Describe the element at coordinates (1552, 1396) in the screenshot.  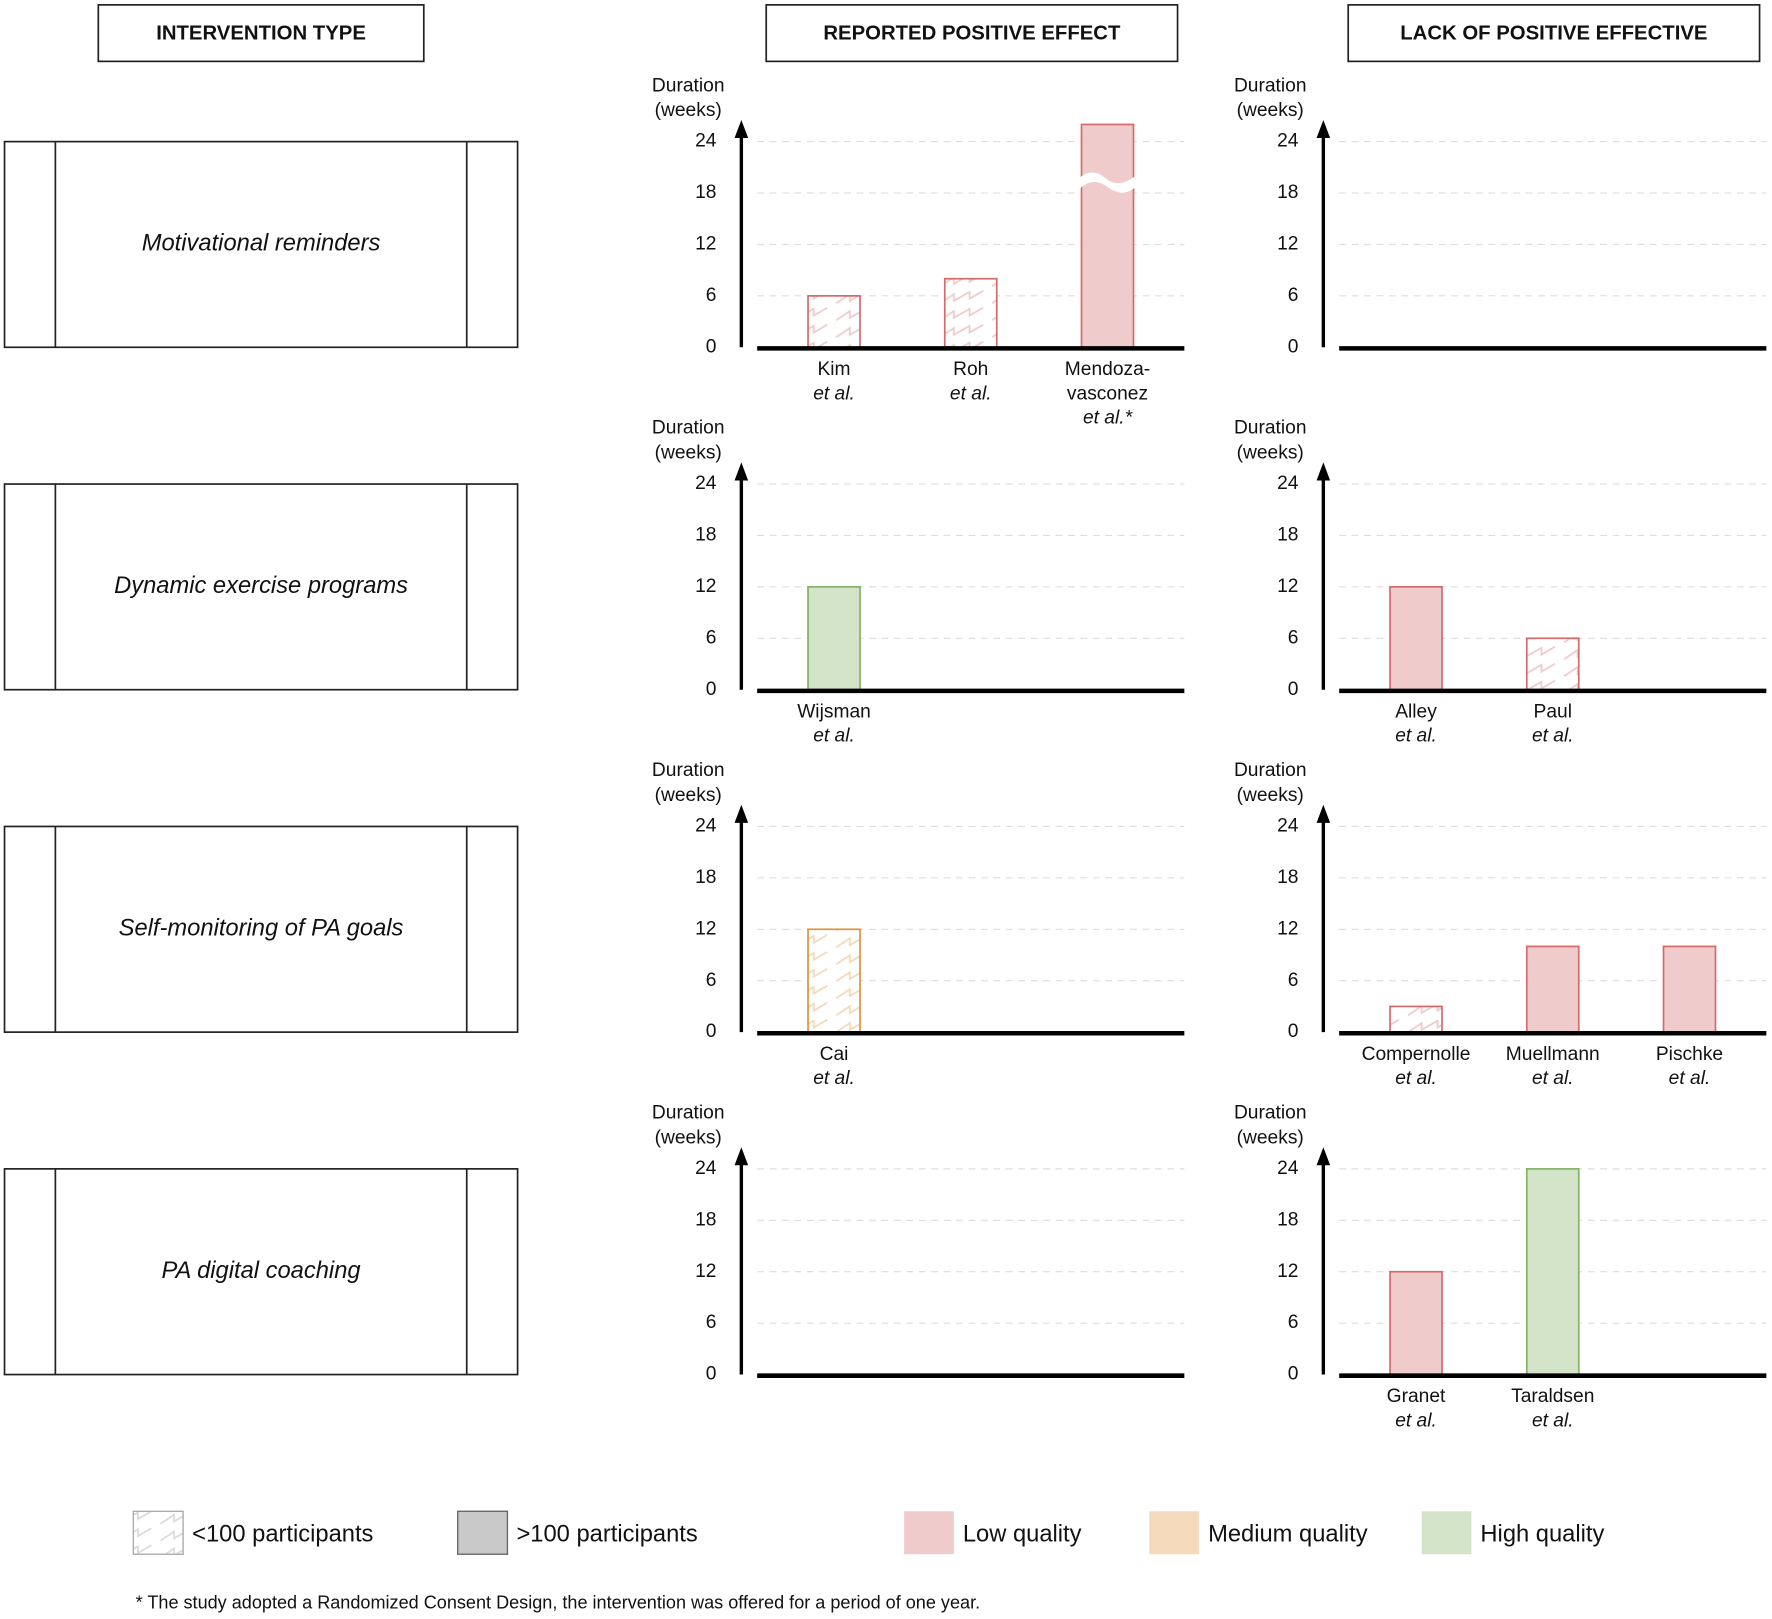
I see `x-tick-label: Taraldsen` at that location.